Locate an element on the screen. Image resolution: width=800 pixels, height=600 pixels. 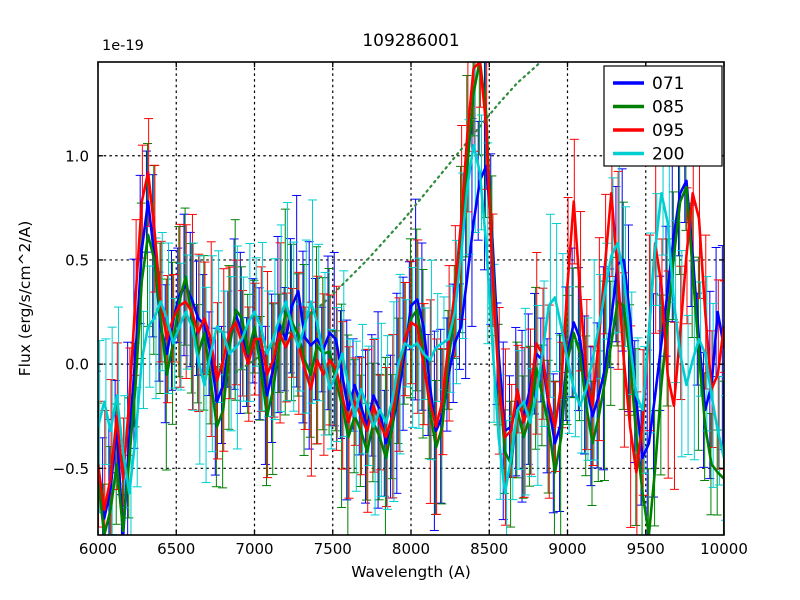
y-tick-label: 0.5 is located at coordinates (77, 260).